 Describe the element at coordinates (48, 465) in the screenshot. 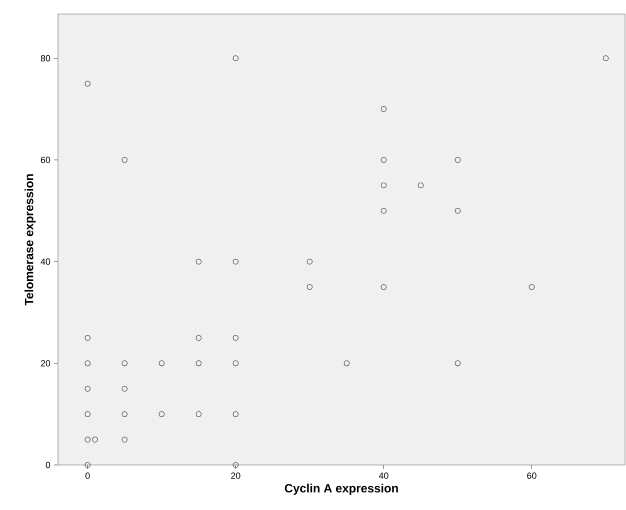

I see `y-tick-label: 0` at that location.